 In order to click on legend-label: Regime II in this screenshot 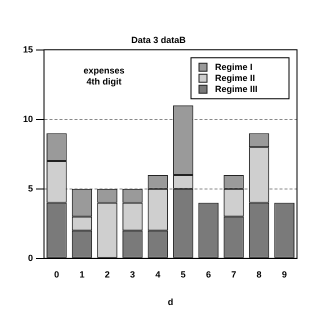, I will do `click(235, 77)`.